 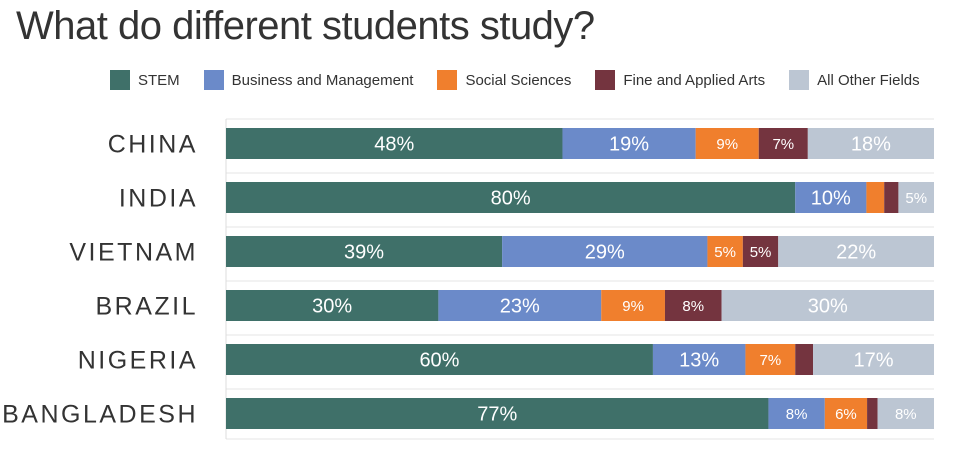 I want to click on data-label-china-social-sciences: 9%, so click(x=727, y=144).